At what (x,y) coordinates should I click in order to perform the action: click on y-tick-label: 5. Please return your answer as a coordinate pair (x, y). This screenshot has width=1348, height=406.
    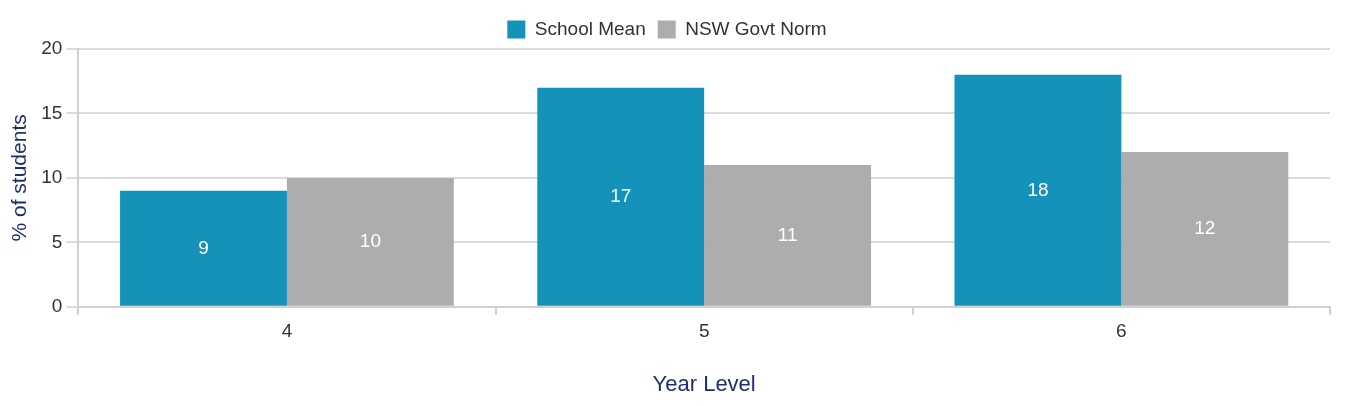
    Looking at the image, I should click on (57, 241).